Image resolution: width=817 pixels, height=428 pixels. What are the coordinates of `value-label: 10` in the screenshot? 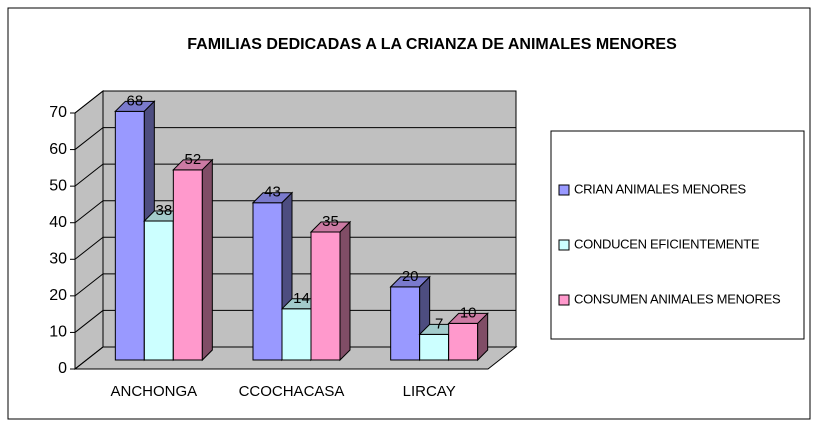 It's located at (468, 312).